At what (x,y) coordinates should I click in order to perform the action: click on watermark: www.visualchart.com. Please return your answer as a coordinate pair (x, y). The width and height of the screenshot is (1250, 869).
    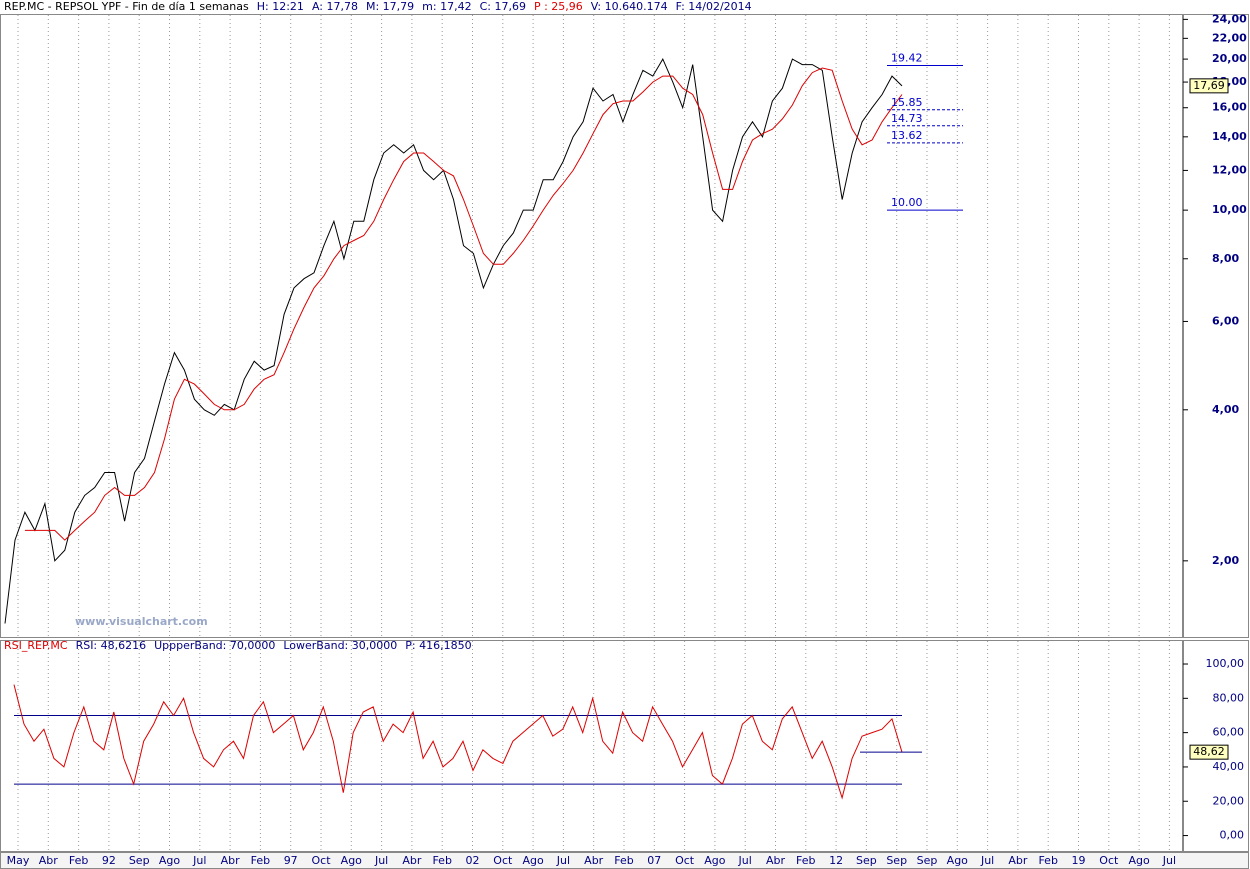
    Looking at the image, I should click on (141, 621).